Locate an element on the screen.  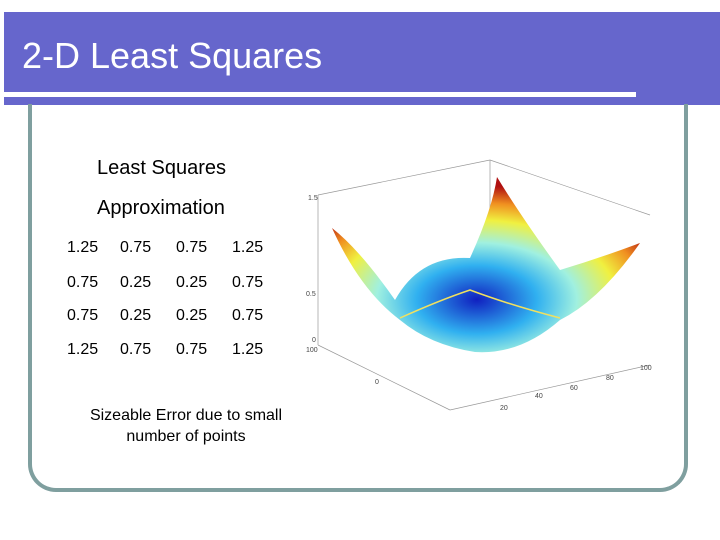
axis-label: 40 is located at coordinates (539, 396).